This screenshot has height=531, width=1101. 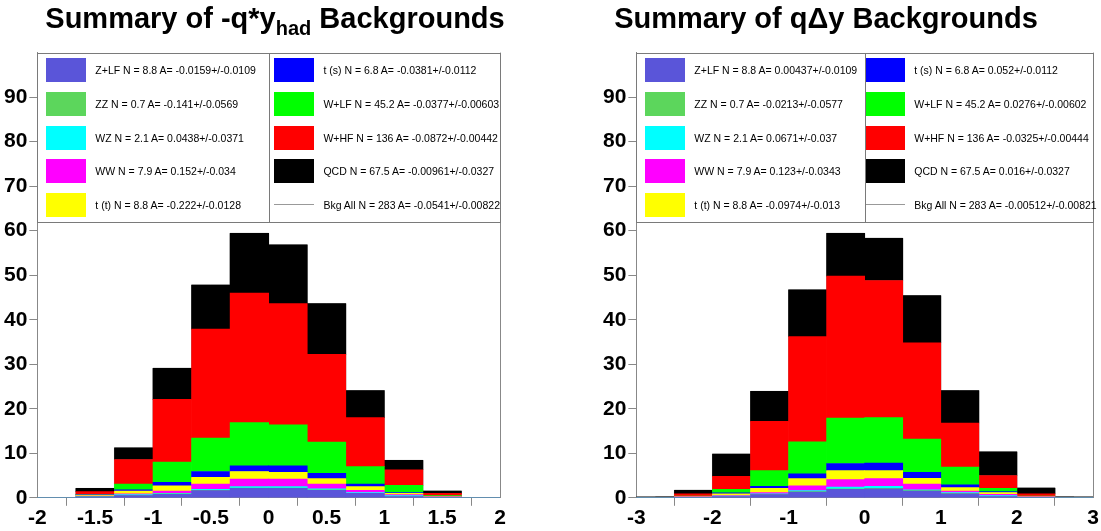 What do you see at coordinates (400, 70) in the screenshot?
I see `legend-label: t (s) N = 6.8 A= -0.0381+/-0.0112` at bounding box center [400, 70].